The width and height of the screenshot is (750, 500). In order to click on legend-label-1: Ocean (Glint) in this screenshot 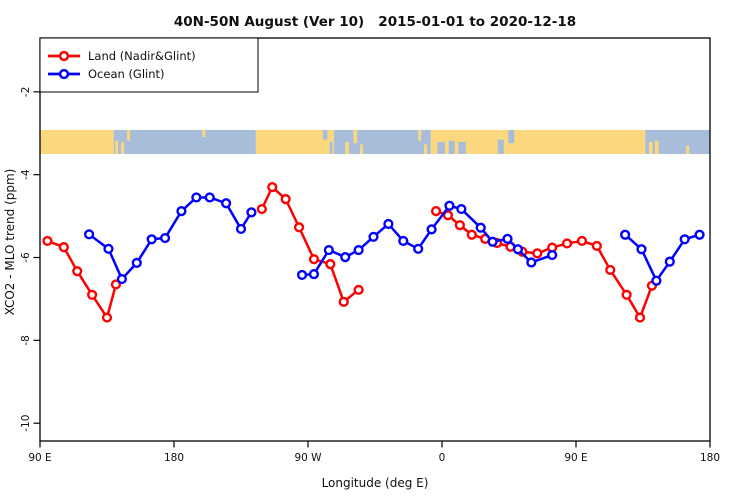, I will do `click(126, 74)`.